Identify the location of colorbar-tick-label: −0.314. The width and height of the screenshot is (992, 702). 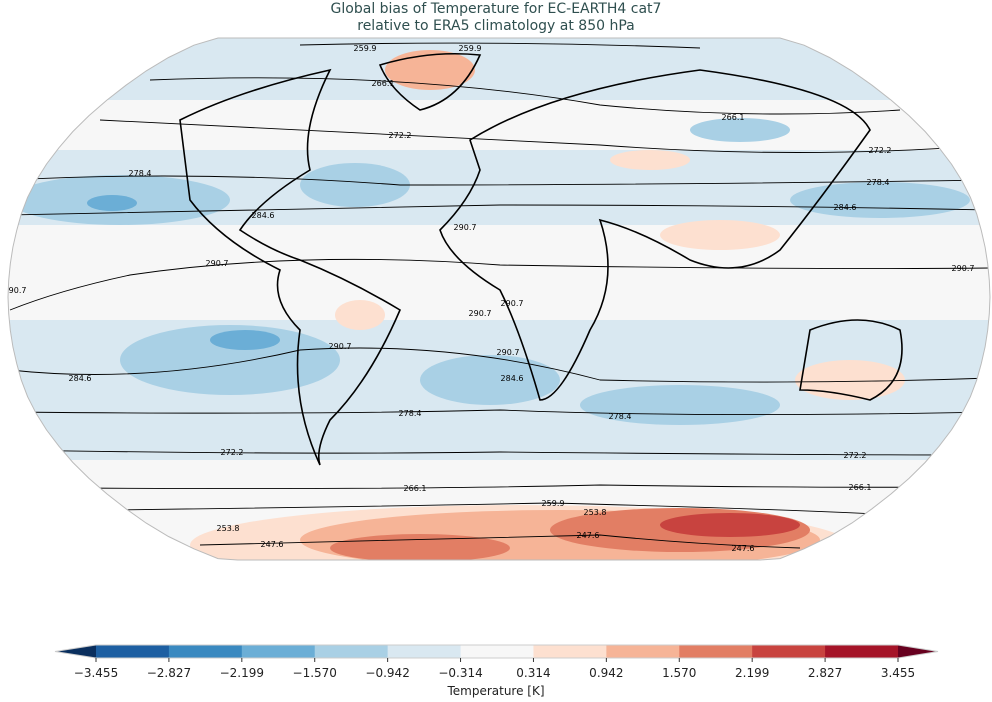
(460, 673).